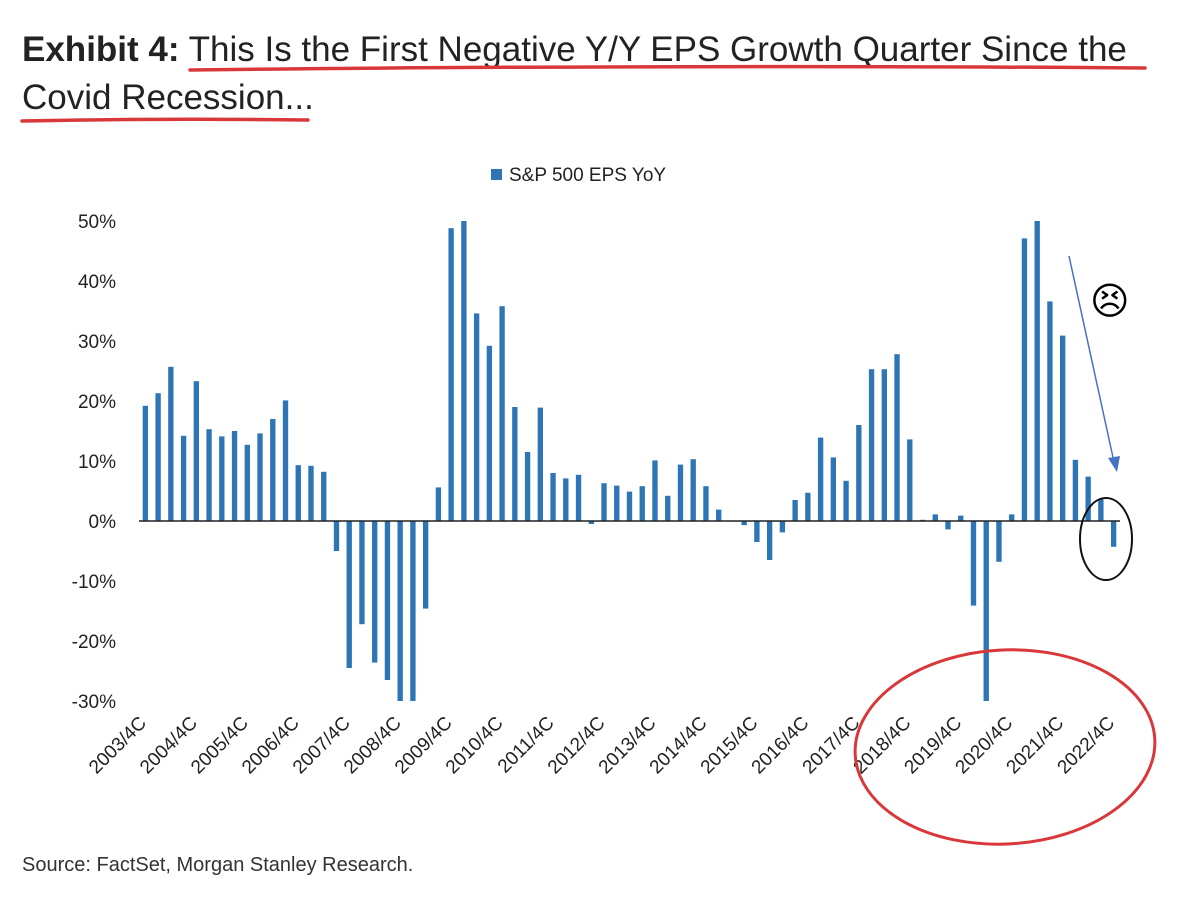  Describe the element at coordinates (496, 174) in the screenshot. I see `legend-swatch` at that location.